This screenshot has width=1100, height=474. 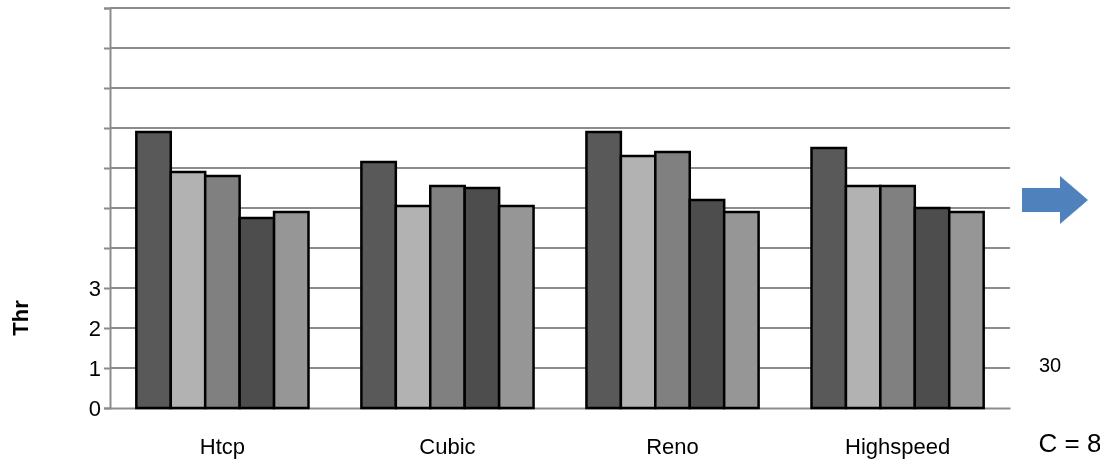 I want to click on x-tick-label: Htcp, so click(x=222, y=446).